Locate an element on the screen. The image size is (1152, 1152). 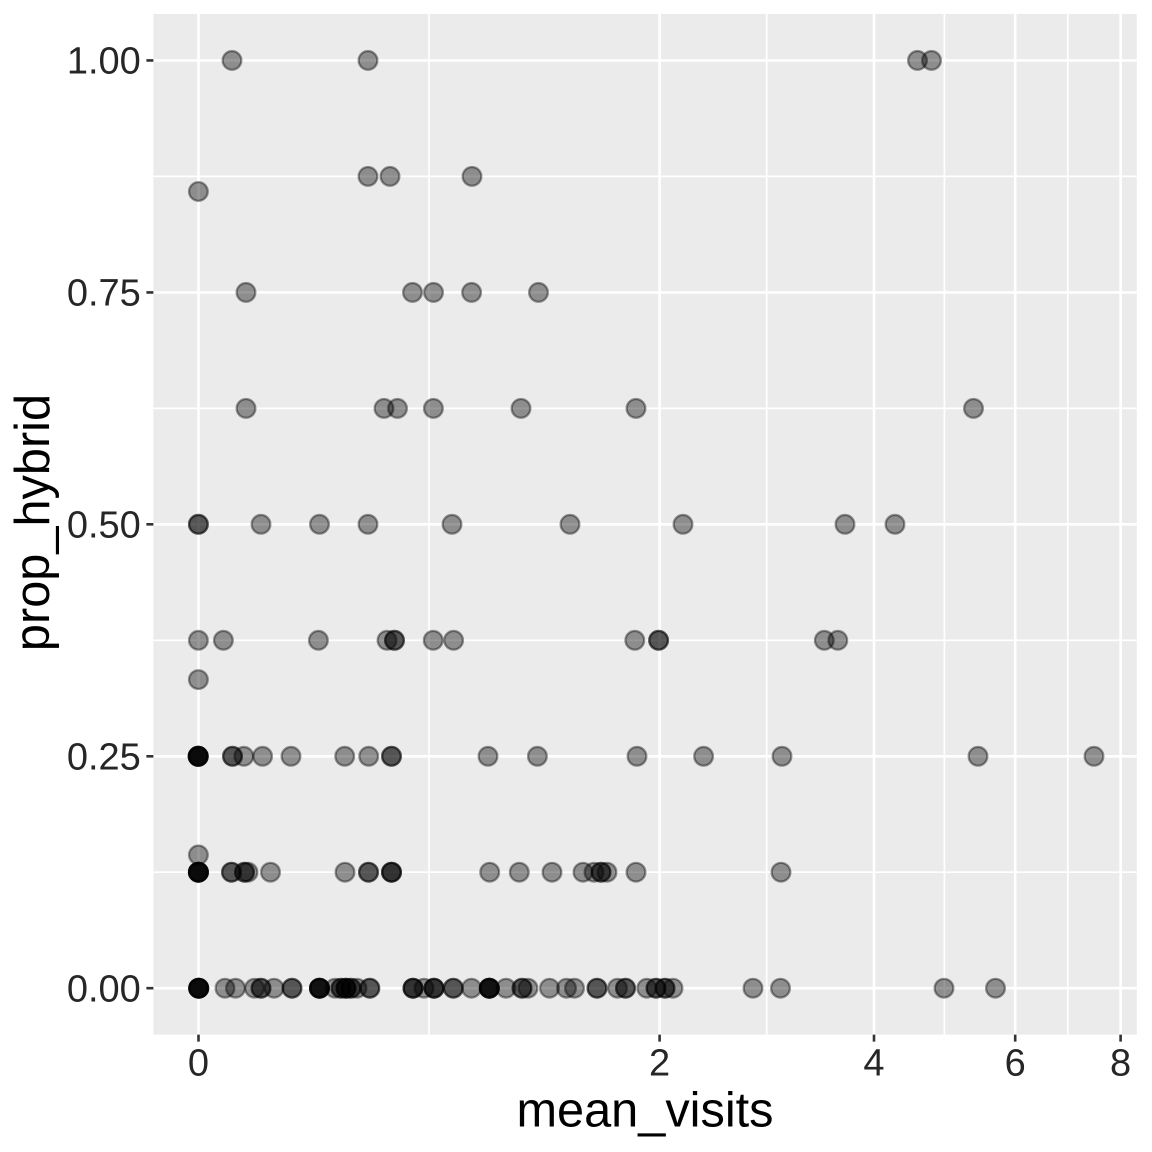
svg-text: 0 is located at coordinates (198, 1063).